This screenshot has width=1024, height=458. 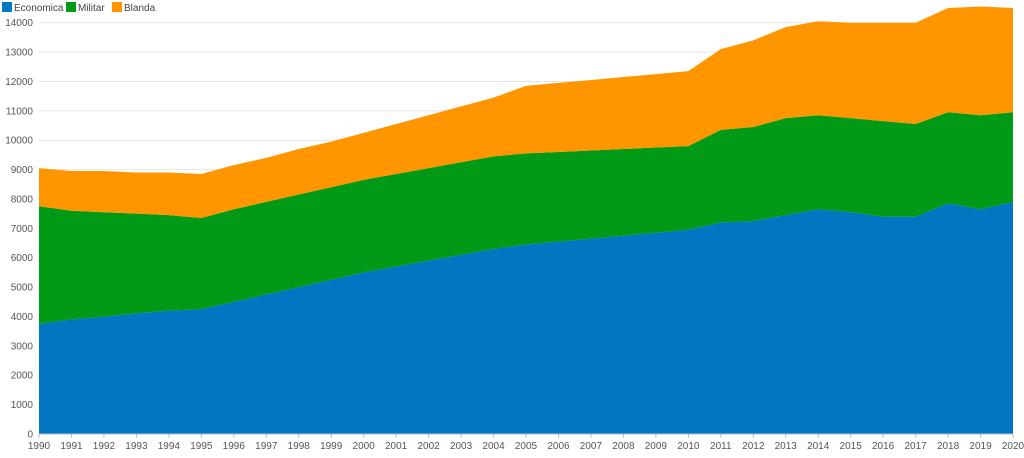 What do you see at coordinates (493, 446) in the screenshot?
I see `x-tick-label: 2004` at bounding box center [493, 446].